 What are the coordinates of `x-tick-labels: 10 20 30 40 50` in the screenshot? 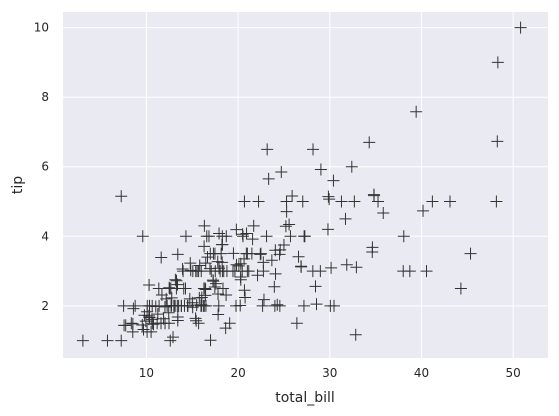 It's located at (330, 373).